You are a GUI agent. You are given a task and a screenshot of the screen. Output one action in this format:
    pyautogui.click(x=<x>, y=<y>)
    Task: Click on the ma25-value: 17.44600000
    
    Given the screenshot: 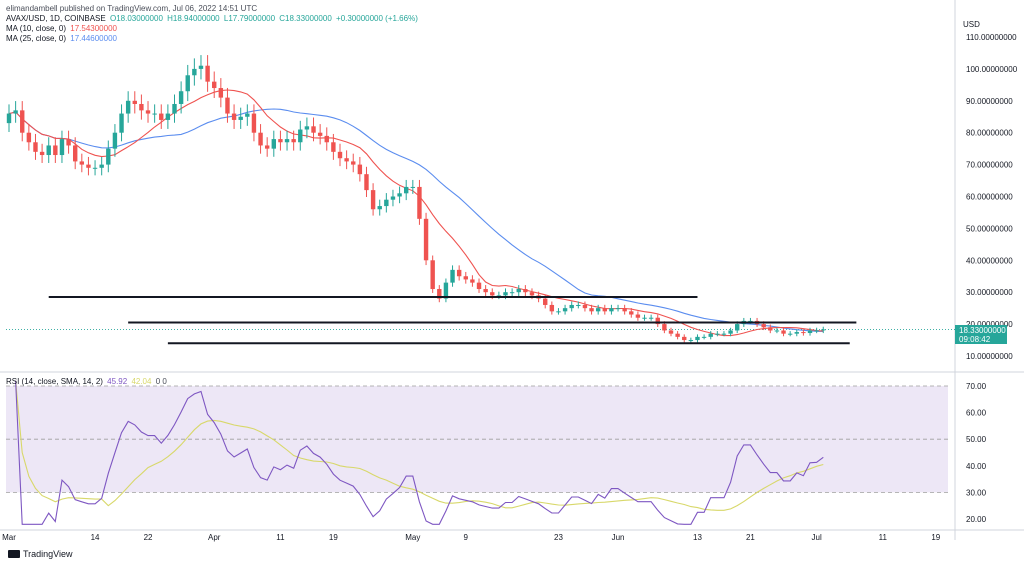 What is the action you would take?
    pyautogui.click(x=93, y=38)
    